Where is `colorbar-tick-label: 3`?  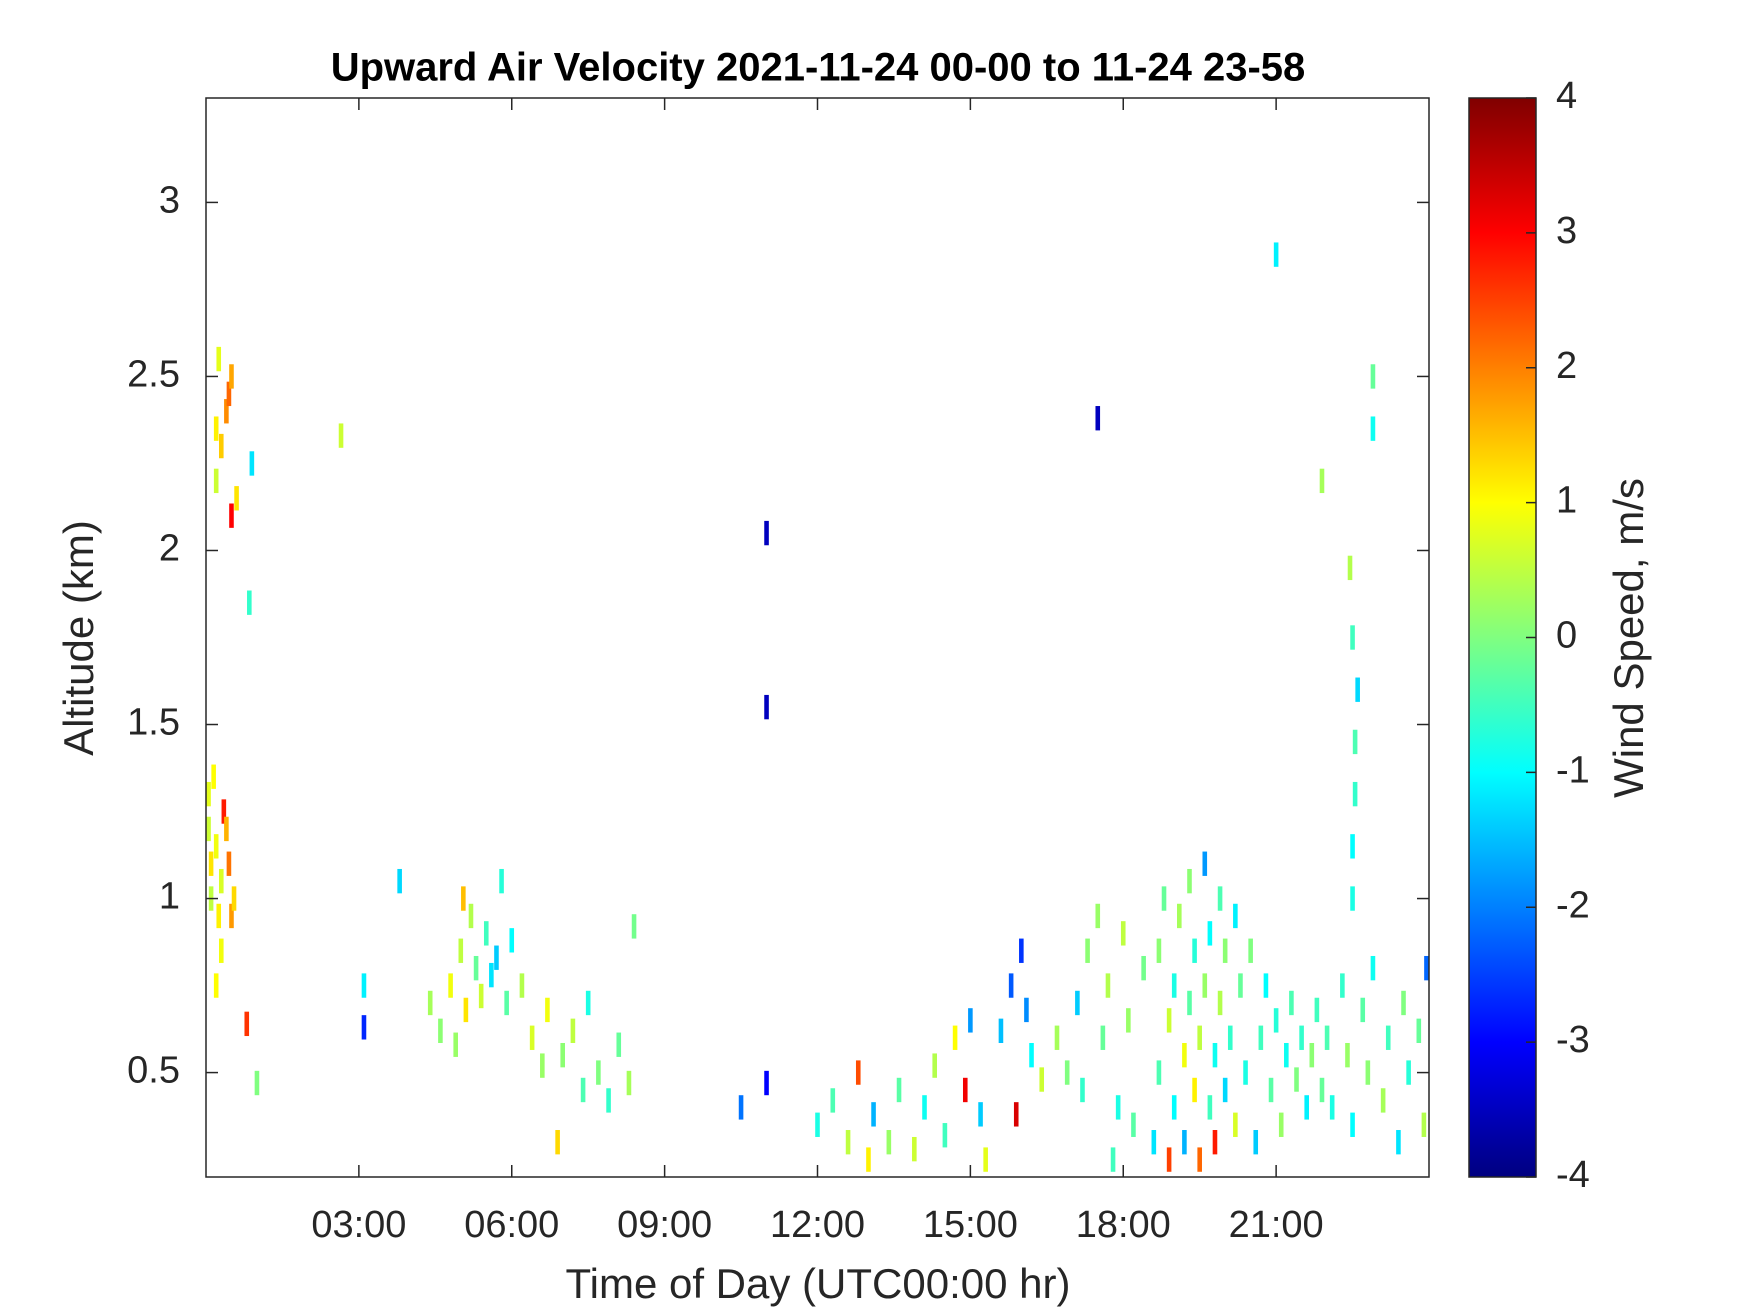 colorbar-tick-label: 3 is located at coordinates (1566, 231).